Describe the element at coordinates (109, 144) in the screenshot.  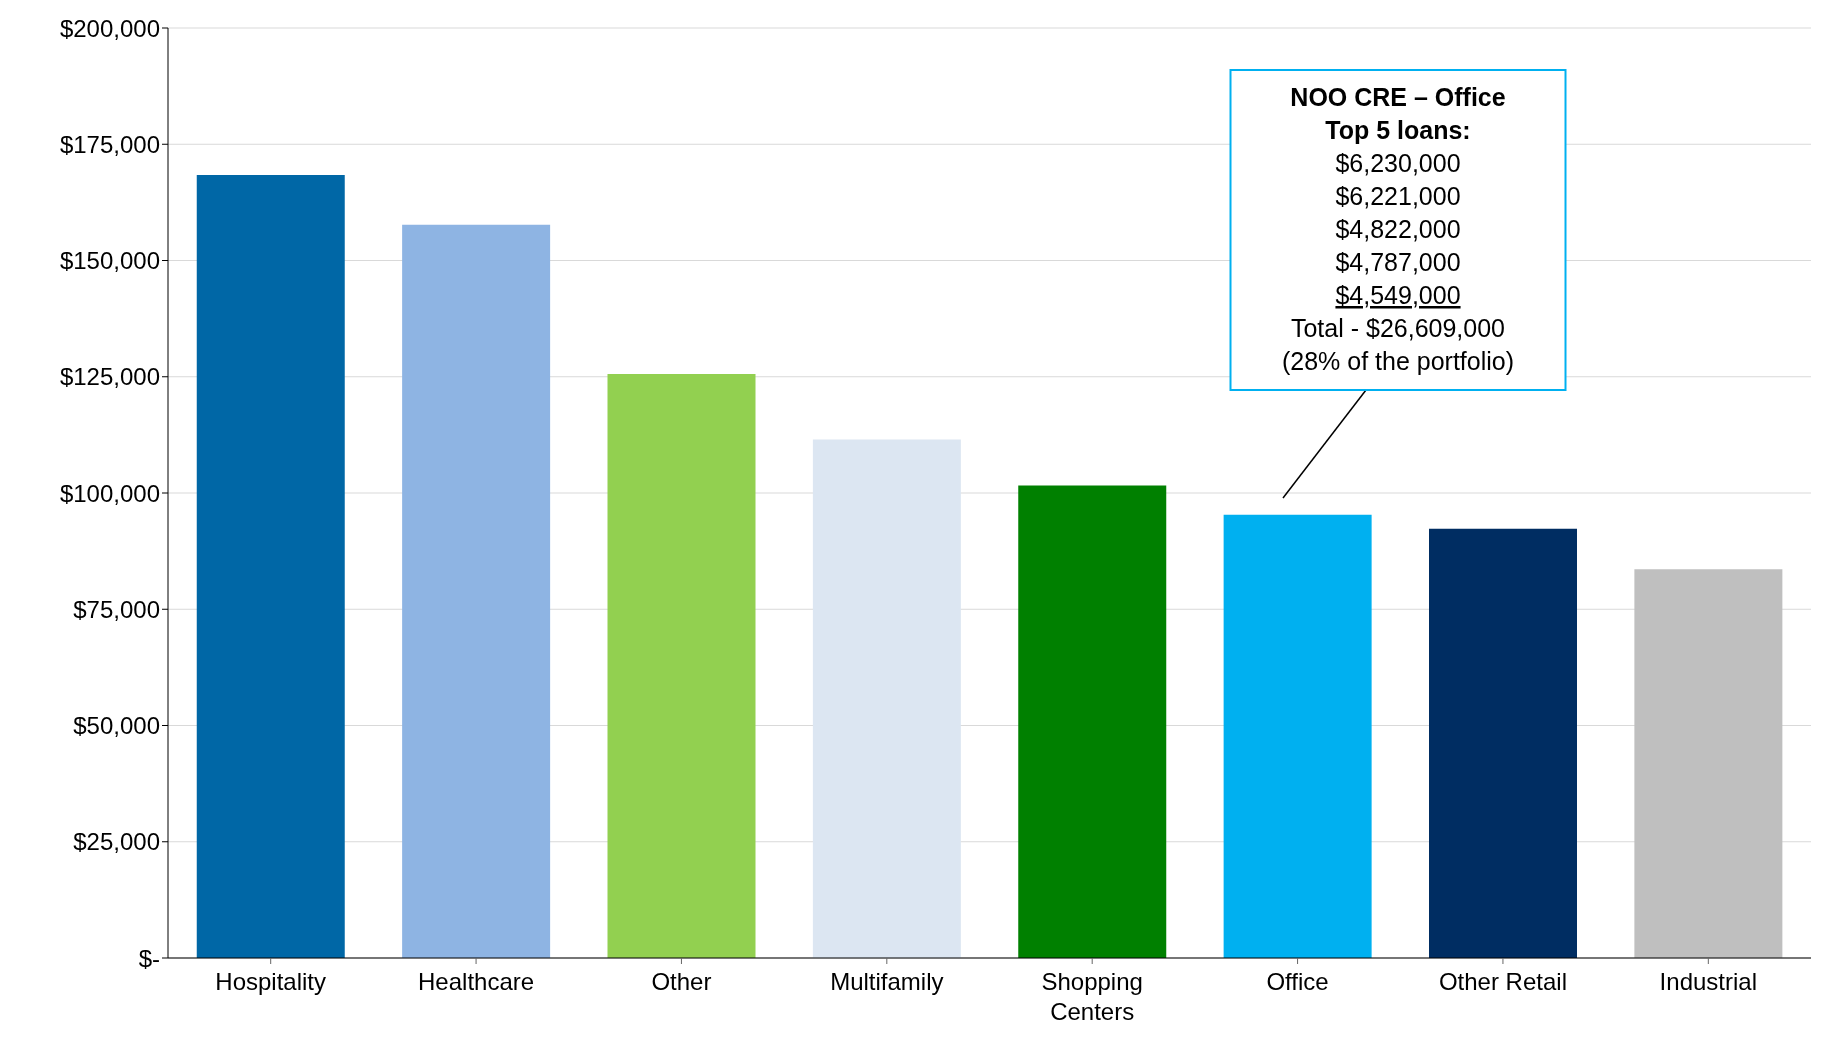
I see `y-tick-label: $175,000` at that location.